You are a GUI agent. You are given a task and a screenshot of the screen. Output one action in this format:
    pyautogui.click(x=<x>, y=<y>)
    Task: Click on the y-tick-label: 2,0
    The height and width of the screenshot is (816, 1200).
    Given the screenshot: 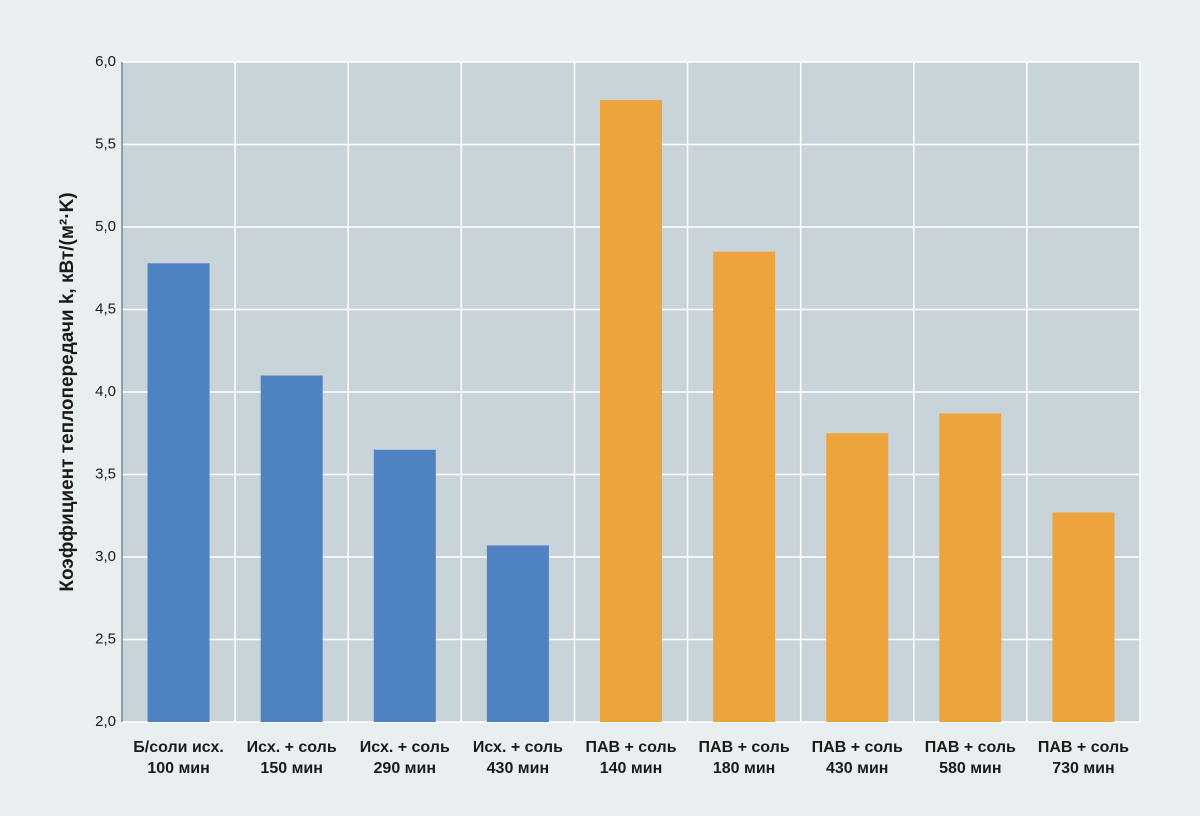 What is the action you would take?
    pyautogui.click(x=105, y=721)
    